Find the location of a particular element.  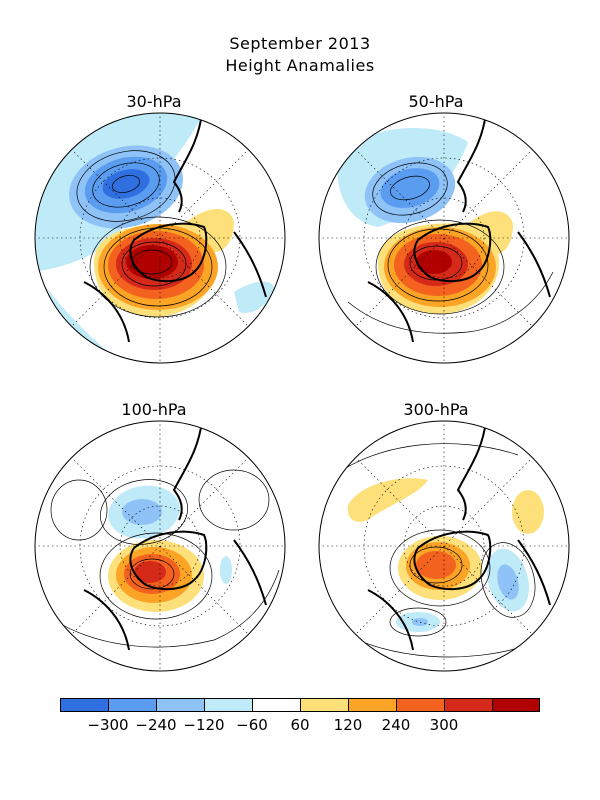

colorbar-label: 240 is located at coordinates (396, 725).